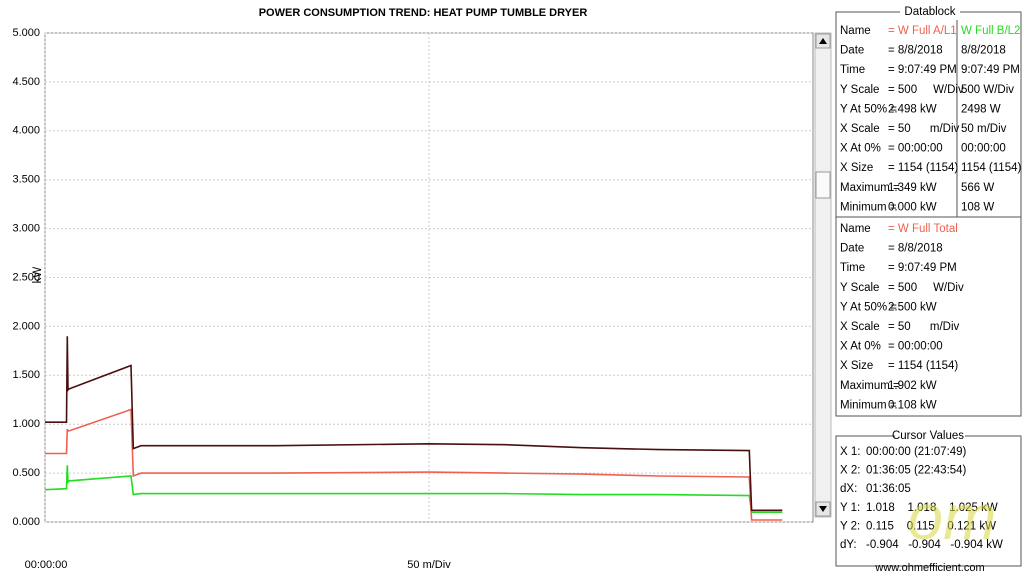  Describe the element at coordinates (990, 31) in the screenshot. I see `row-value: W Full B/L2` at that location.